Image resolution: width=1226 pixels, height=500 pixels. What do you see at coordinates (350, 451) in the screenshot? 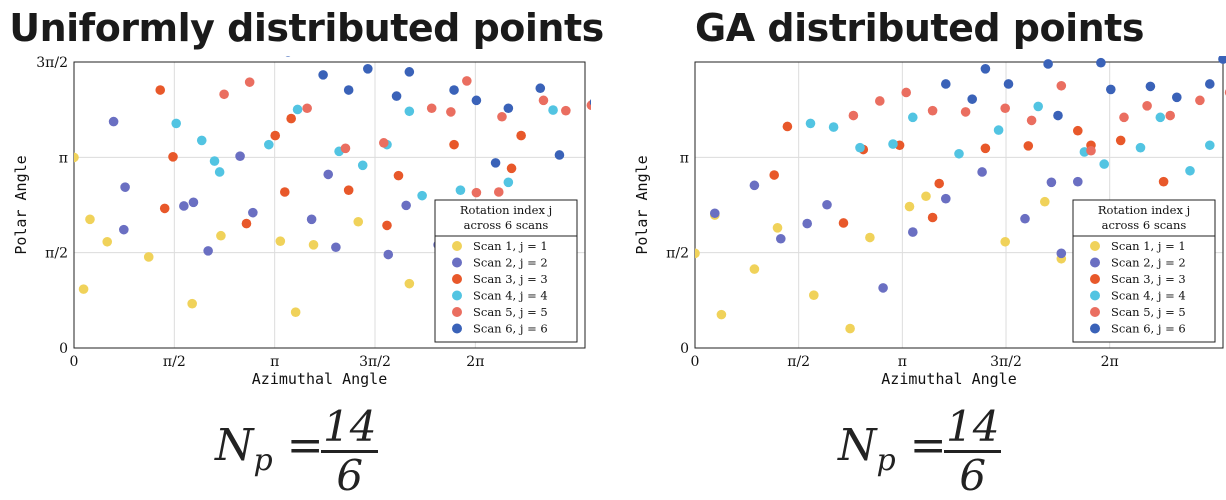
I see `fraction-bar` at bounding box center [350, 451].